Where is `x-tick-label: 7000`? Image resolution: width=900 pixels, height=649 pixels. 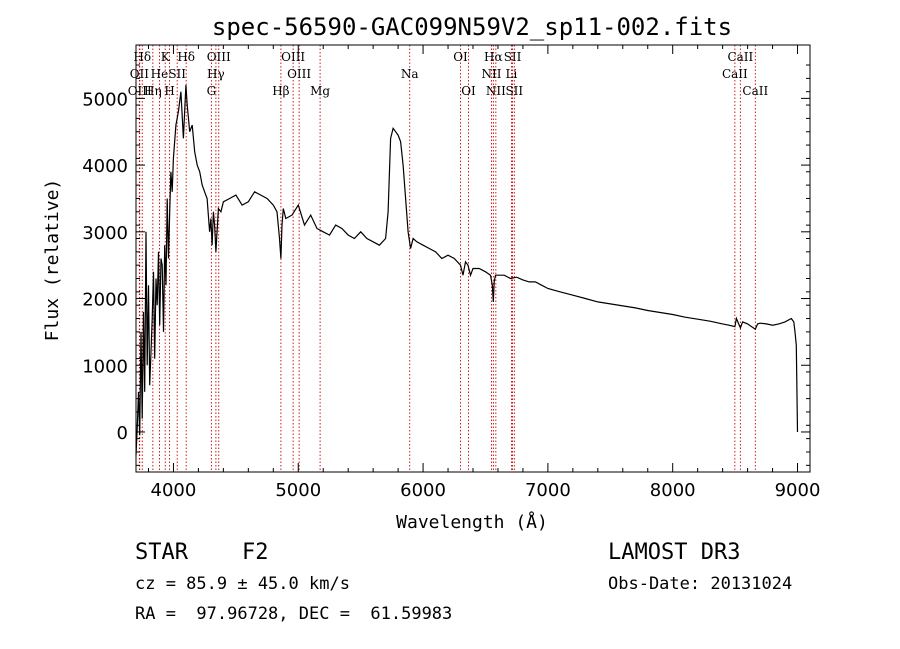 x-tick-label: 7000 is located at coordinates (548, 490).